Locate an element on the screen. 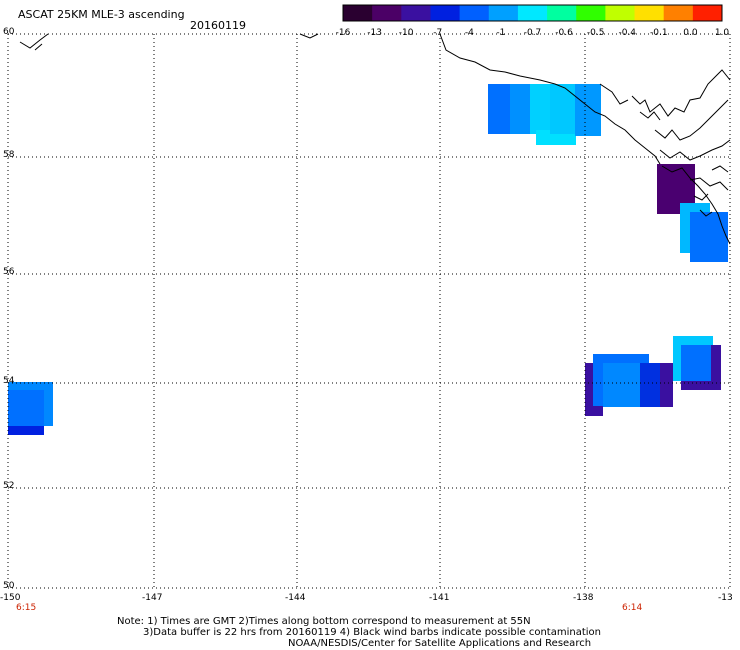  colorbar-label: 0.0 is located at coordinates (690, 33).